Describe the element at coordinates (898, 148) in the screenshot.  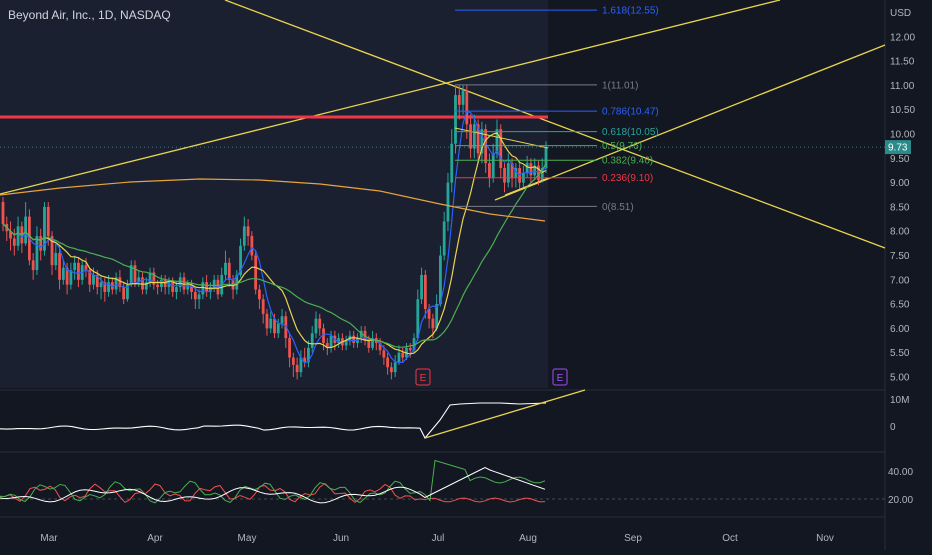
I see `current-price-label: 9.73` at that location.